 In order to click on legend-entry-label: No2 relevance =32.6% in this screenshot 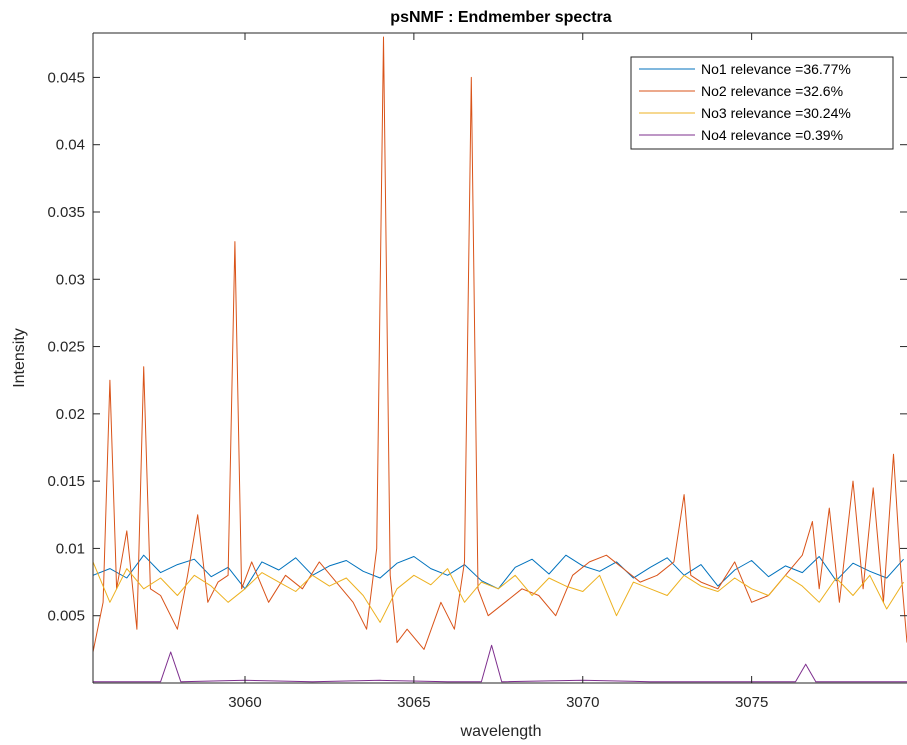, I will do `click(772, 91)`.